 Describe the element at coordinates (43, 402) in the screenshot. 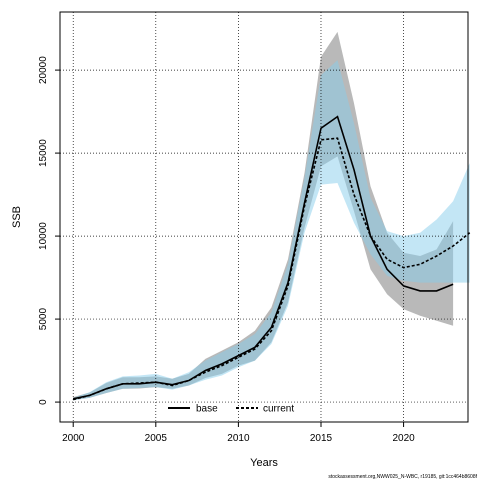

I see `y-tick-label-0: 0` at that location.